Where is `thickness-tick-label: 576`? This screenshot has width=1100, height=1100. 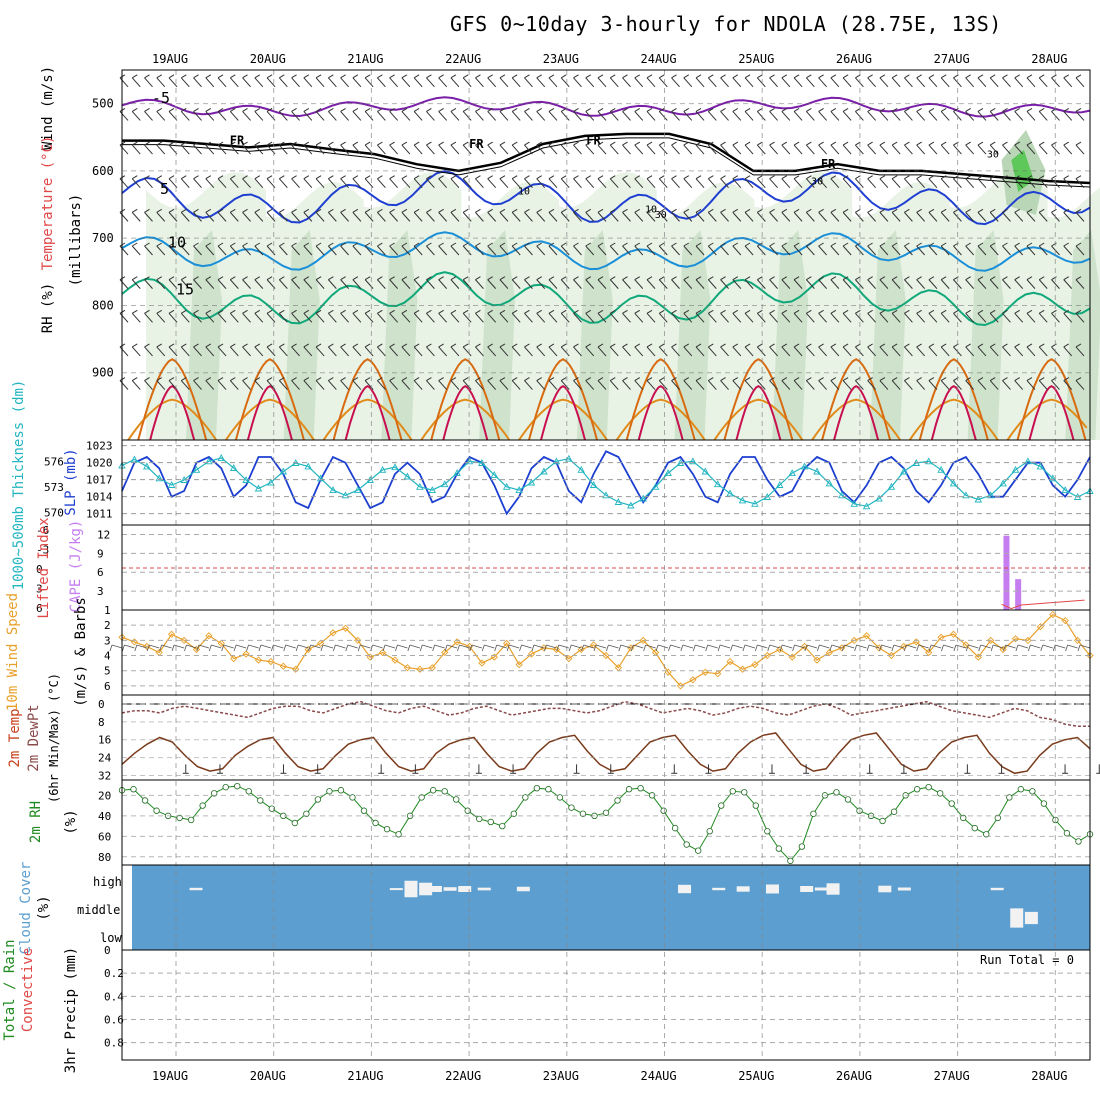
thickness-tick-label: 576 is located at coordinates (54, 461).